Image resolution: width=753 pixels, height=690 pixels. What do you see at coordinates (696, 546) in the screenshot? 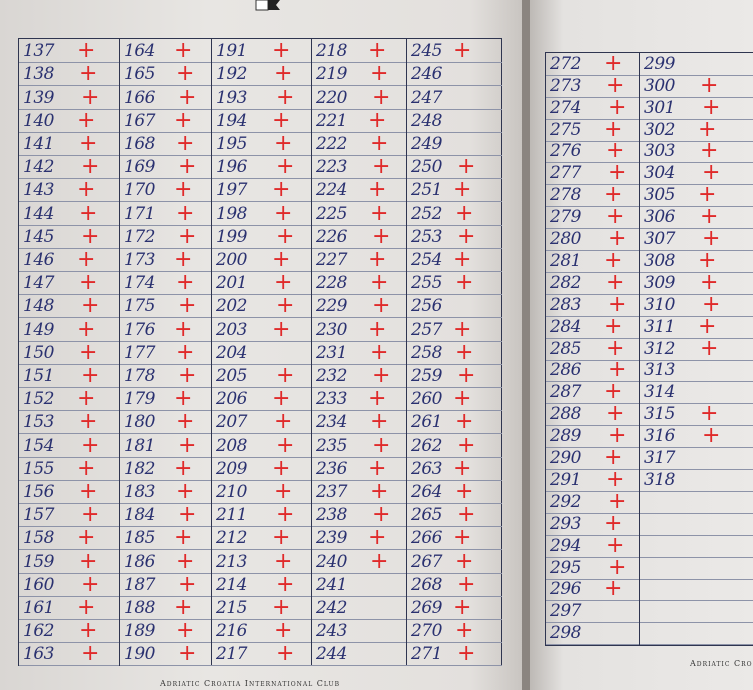
I see `log-entry` at bounding box center [696, 546].